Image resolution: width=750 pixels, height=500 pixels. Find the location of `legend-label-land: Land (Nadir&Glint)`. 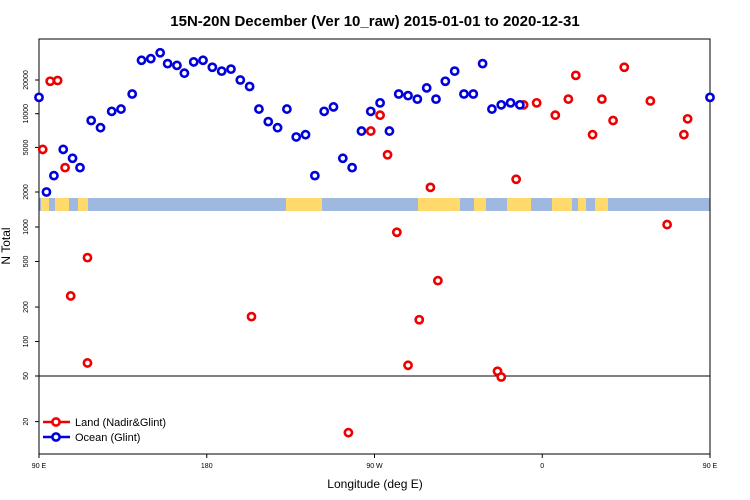

legend-label-land: Land (Nadir&Glint) is located at coordinates (120, 423).